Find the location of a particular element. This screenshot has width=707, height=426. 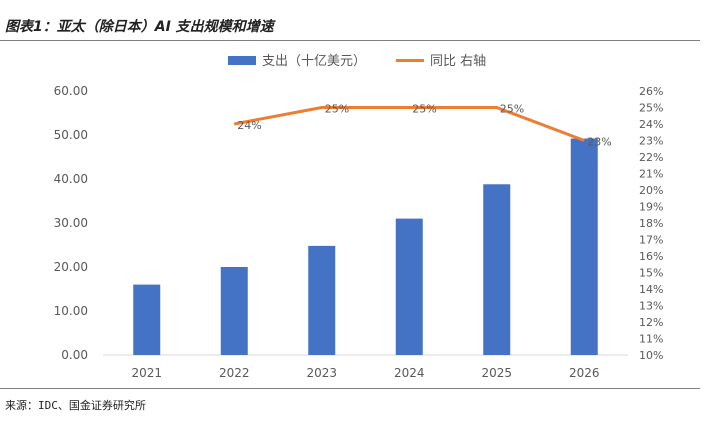

x-tick-label: 2022 is located at coordinates (234, 373).